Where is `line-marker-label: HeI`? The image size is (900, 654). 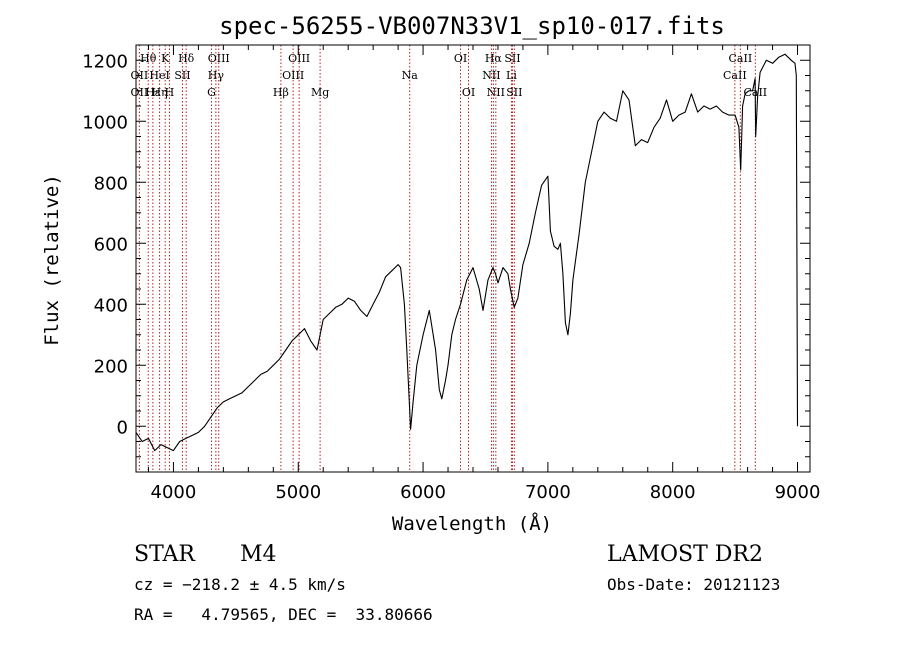 line-marker-label: HeI is located at coordinates (159, 75).